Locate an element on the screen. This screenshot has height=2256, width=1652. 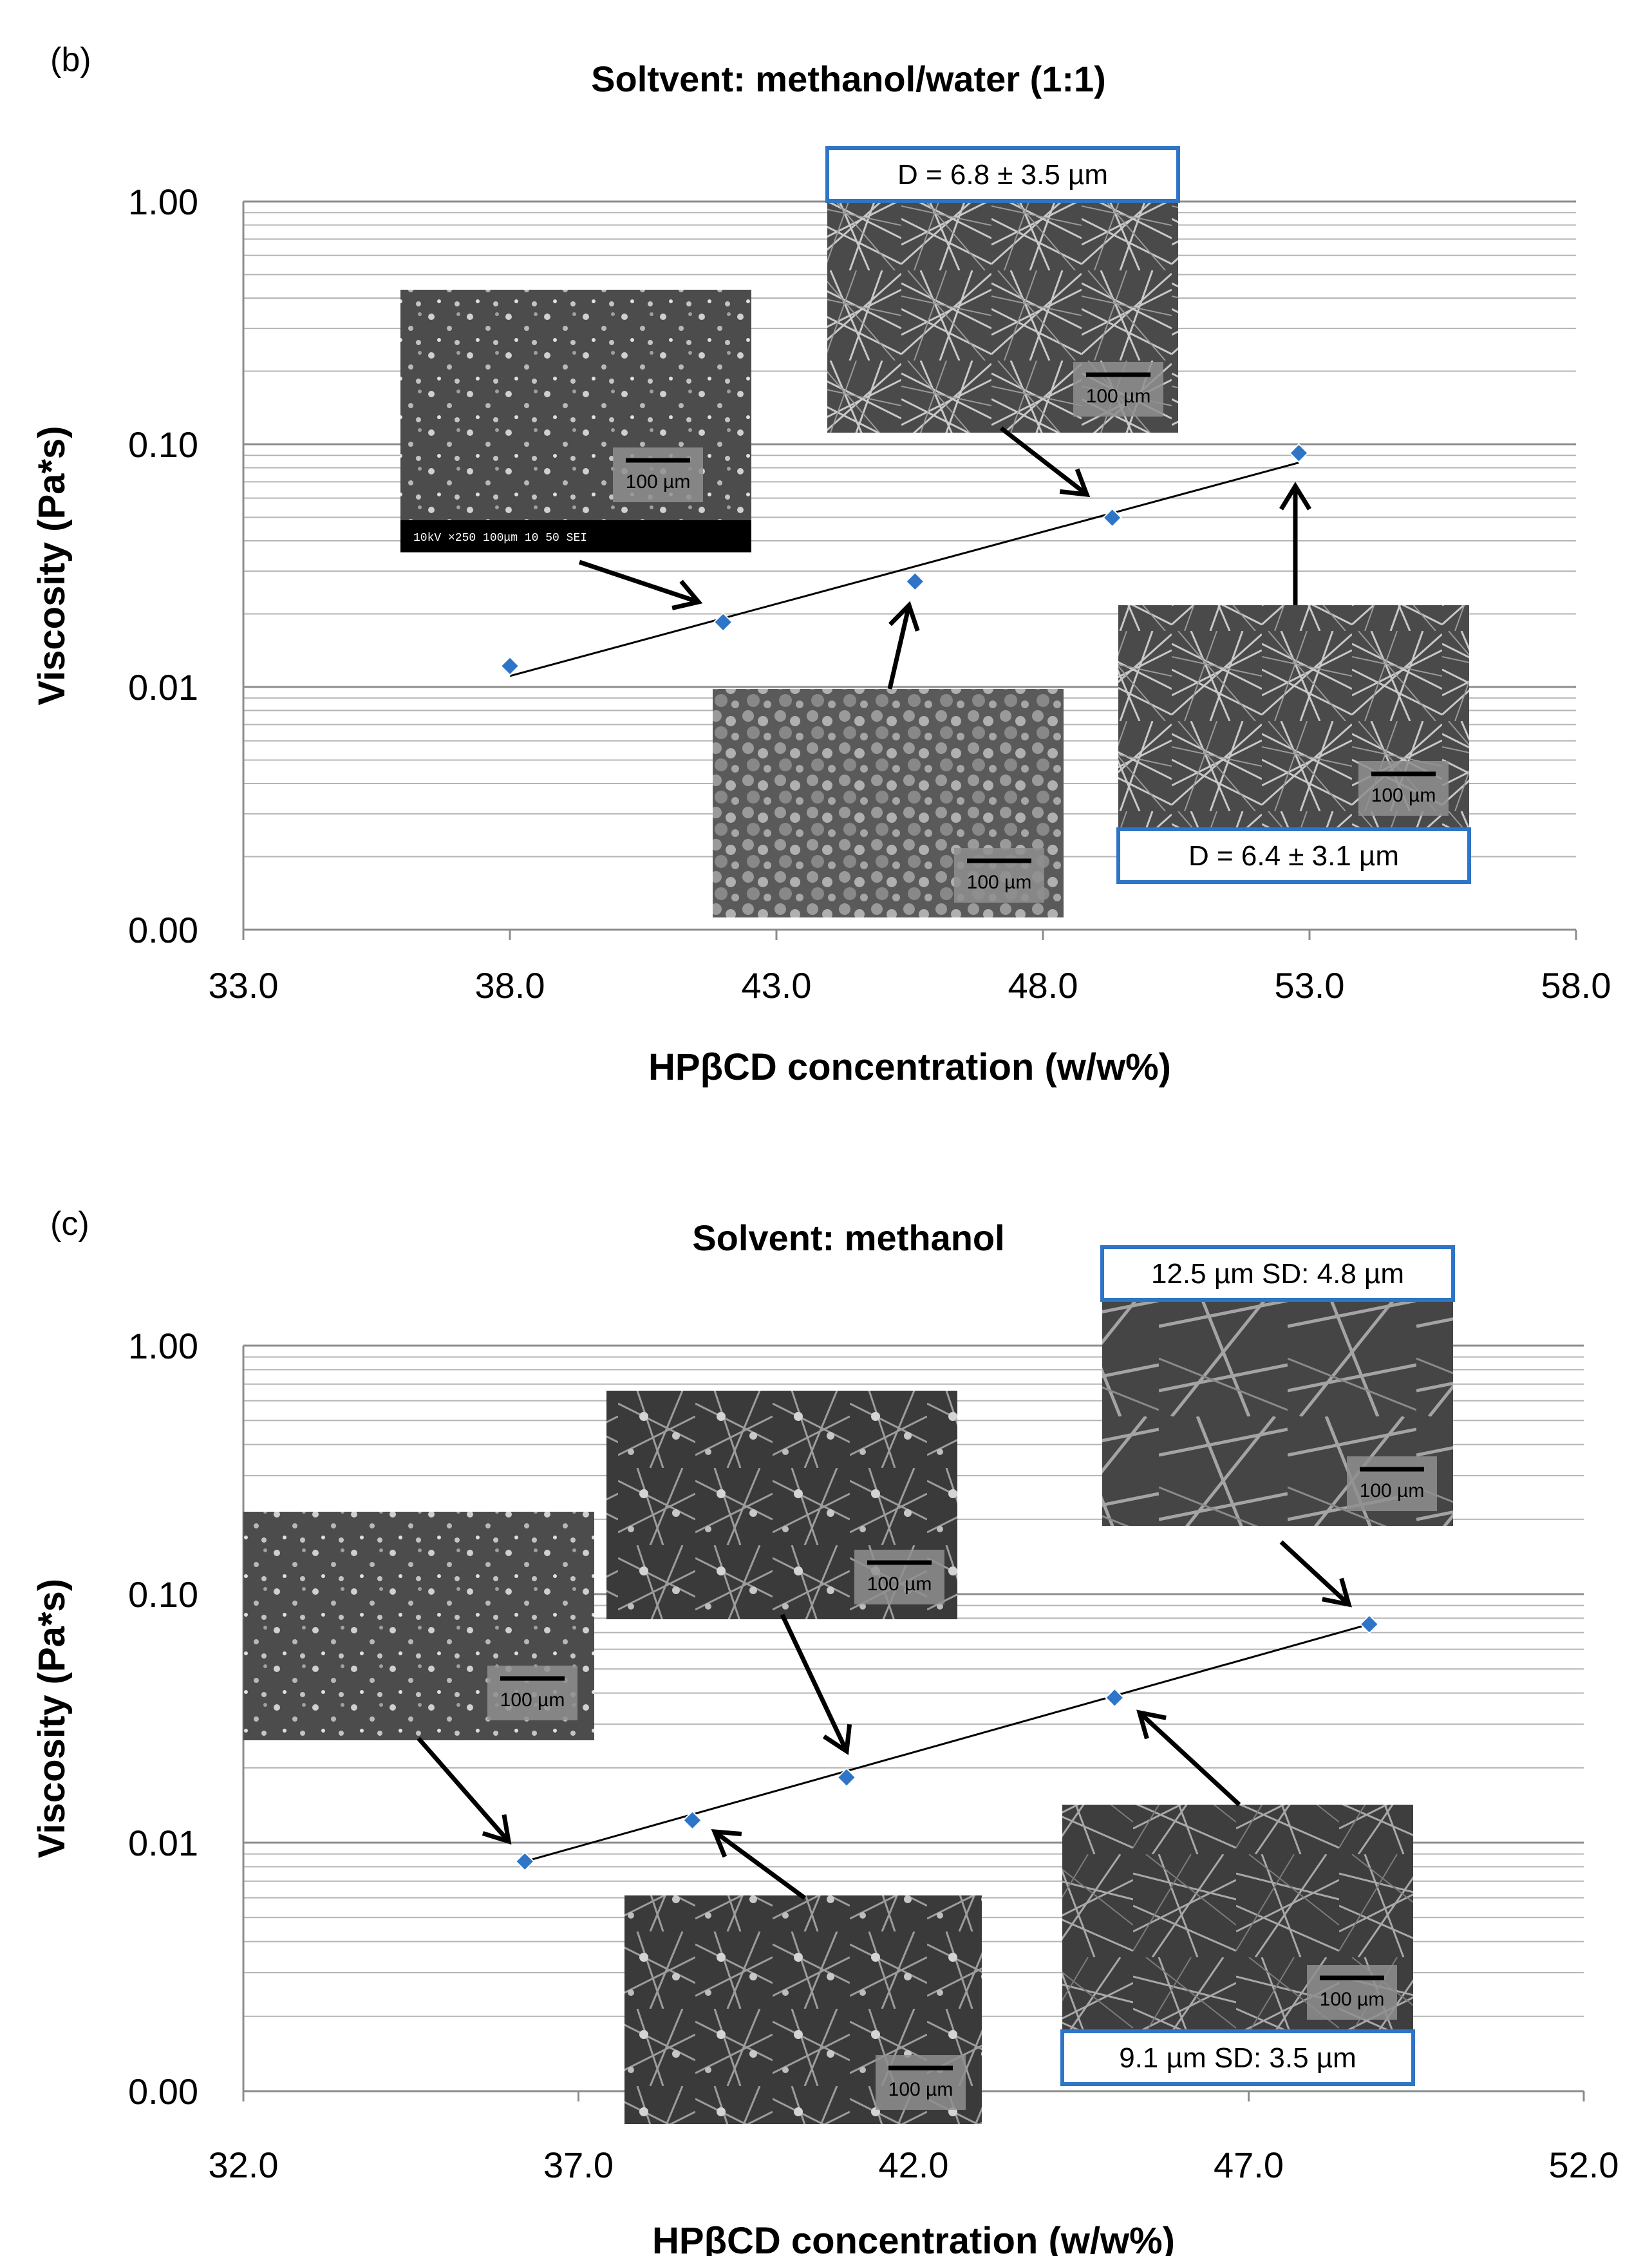
sem-inset-image: 100 µm D = 6.8 ± 3.5 µm is located at coordinates (1002, 322).